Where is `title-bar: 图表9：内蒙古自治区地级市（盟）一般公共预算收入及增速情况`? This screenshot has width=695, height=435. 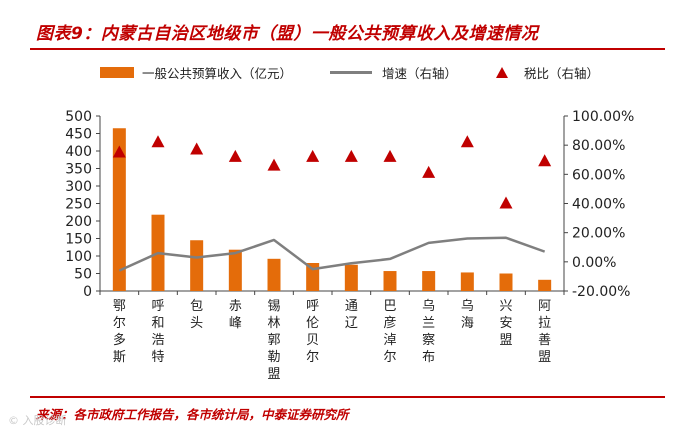
title-bar: 图表9：内蒙古自治区地级市（盟）一般公共预算收入及增速情况 is located at coordinates (347, 24).